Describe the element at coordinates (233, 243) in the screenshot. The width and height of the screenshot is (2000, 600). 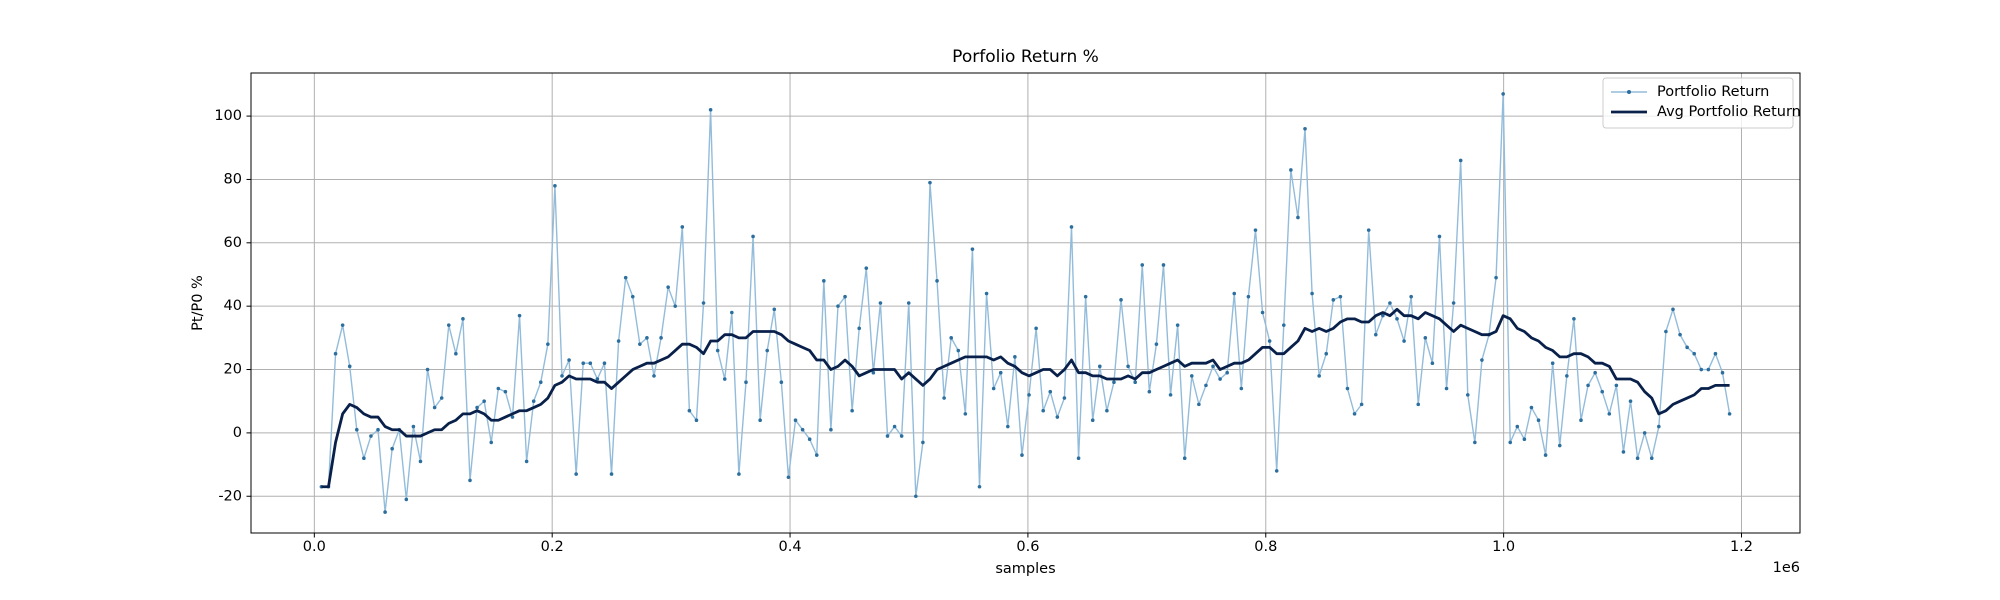
I see `y-tick-label: 60` at that location.